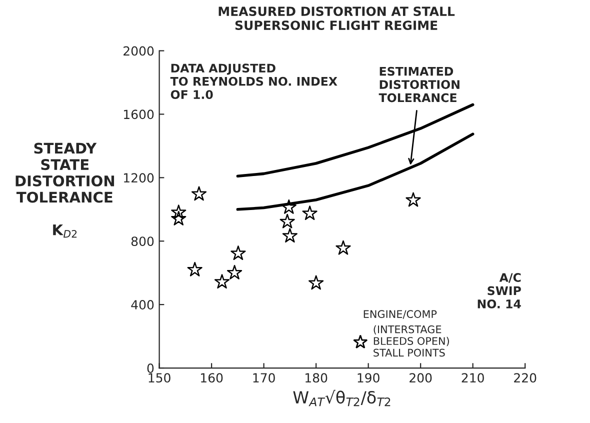 The width and height of the screenshot is (590, 423). What do you see at coordinates (525, 378) in the screenshot?
I see `x-tick-label: 220` at bounding box center [525, 378].